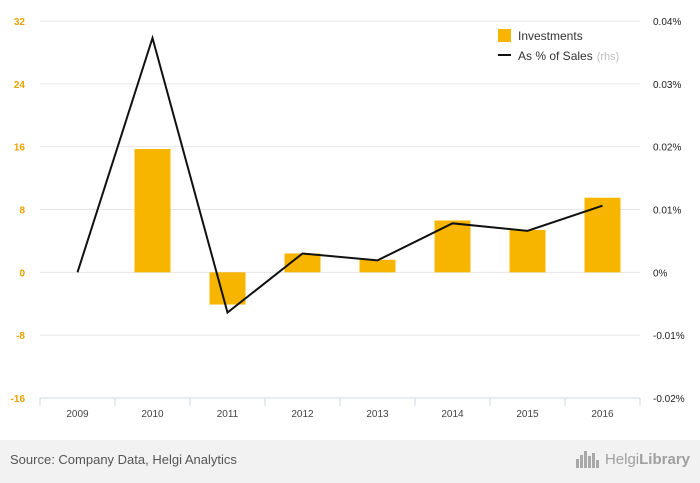 This screenshot has width=700, height=483. Describe the element at coordinates (667, 211) in the screenshot. I see `y-tick-right: 0.01%` at that location.